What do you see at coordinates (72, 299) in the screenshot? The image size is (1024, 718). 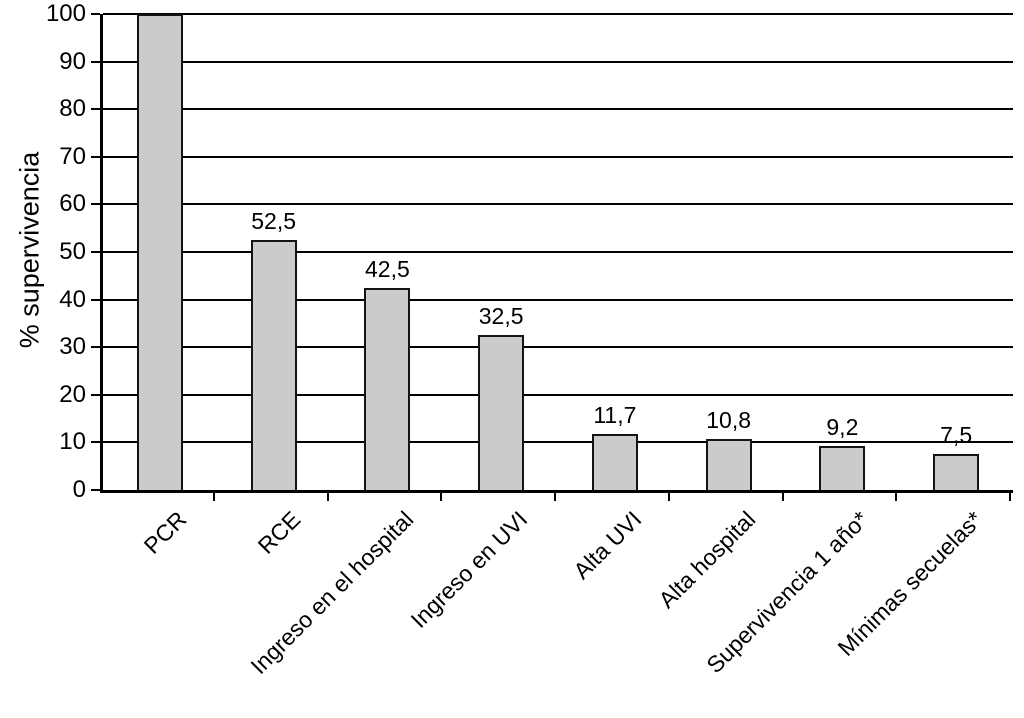 I see `y-tick-label: 40` at bounding box center [72, 299].